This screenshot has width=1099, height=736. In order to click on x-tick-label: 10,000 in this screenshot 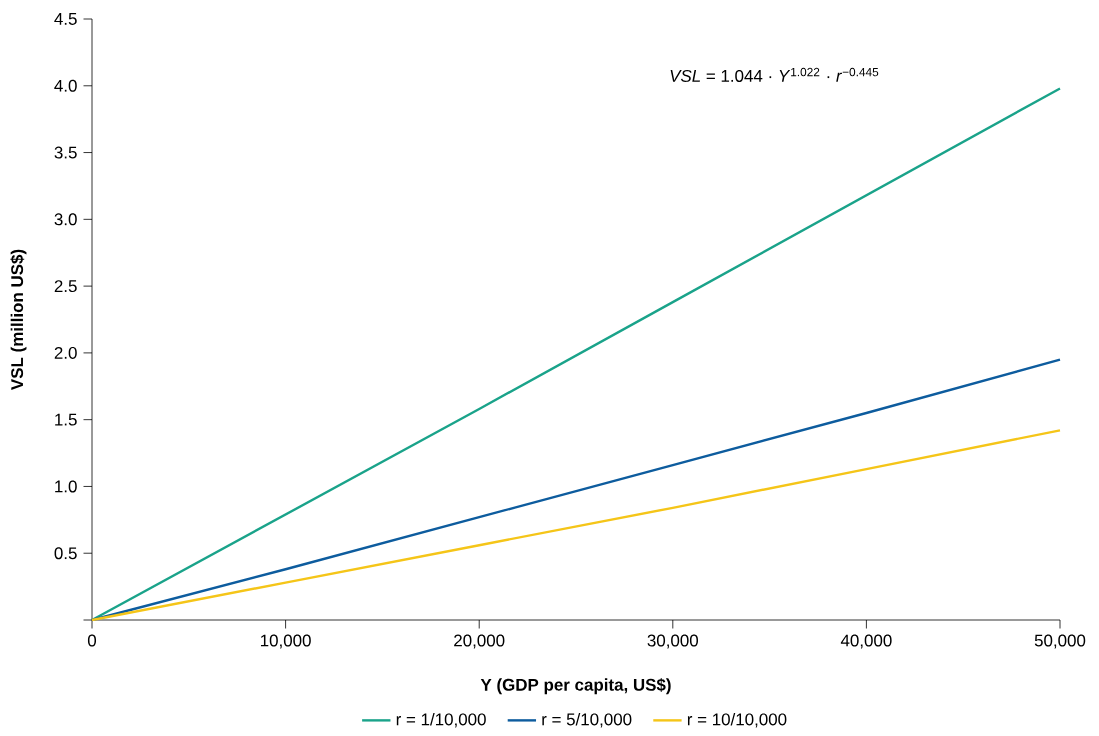, I will do `click(285, 641)`.